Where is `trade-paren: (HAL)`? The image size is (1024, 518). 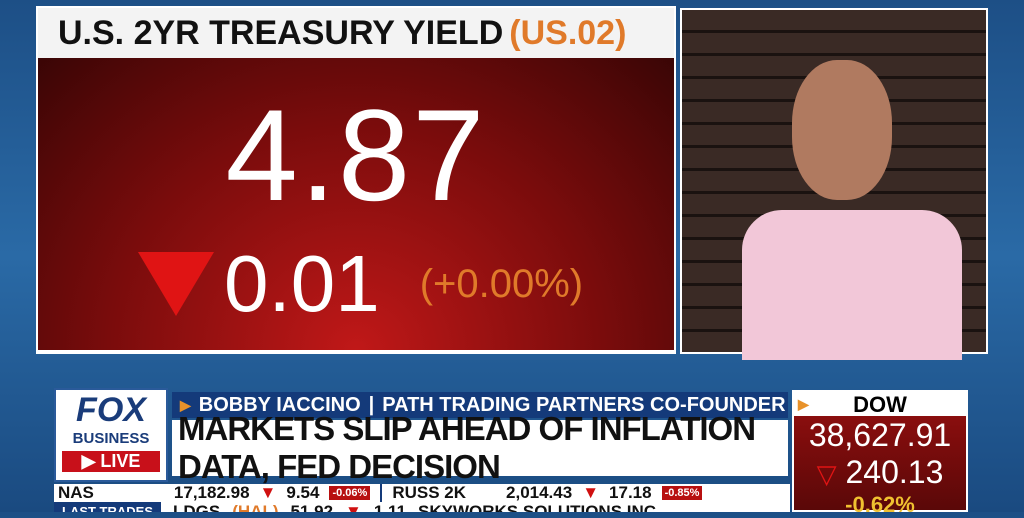
trade-paren: (HAL) is located at coordinates (255, 507).